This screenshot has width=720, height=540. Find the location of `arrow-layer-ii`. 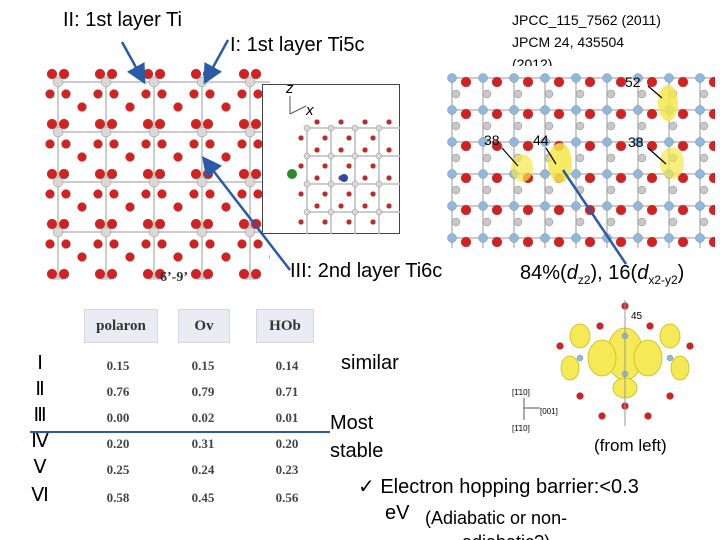

arrow-layer-ii is located at coordinates (133, 63).